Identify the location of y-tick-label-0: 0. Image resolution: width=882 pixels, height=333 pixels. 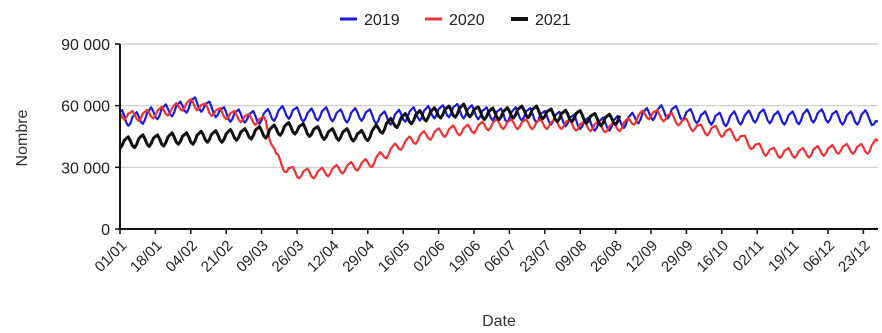
(105, 230).